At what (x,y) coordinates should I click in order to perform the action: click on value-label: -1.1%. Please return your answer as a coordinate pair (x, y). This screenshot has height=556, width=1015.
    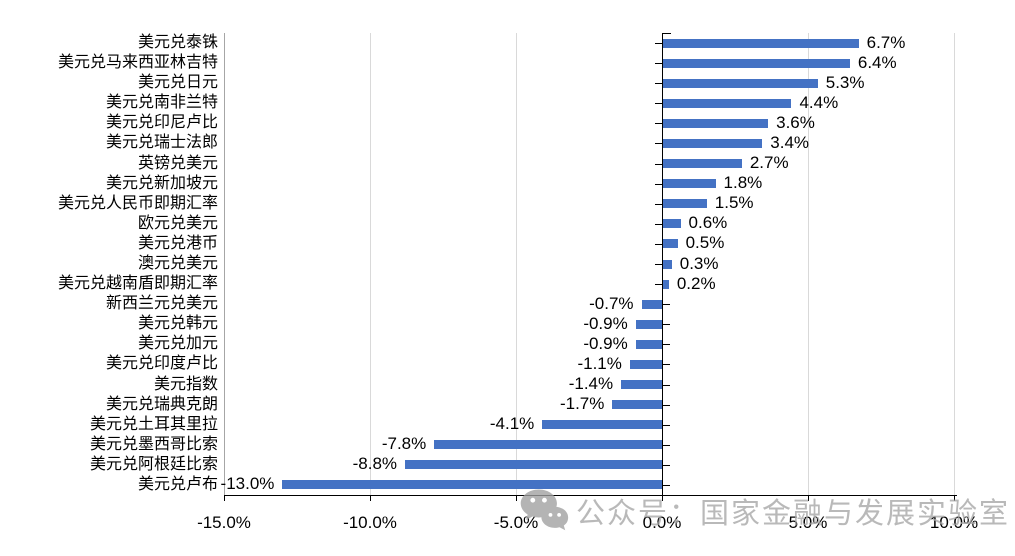
    Looking at the image, I should click on (599, 363).